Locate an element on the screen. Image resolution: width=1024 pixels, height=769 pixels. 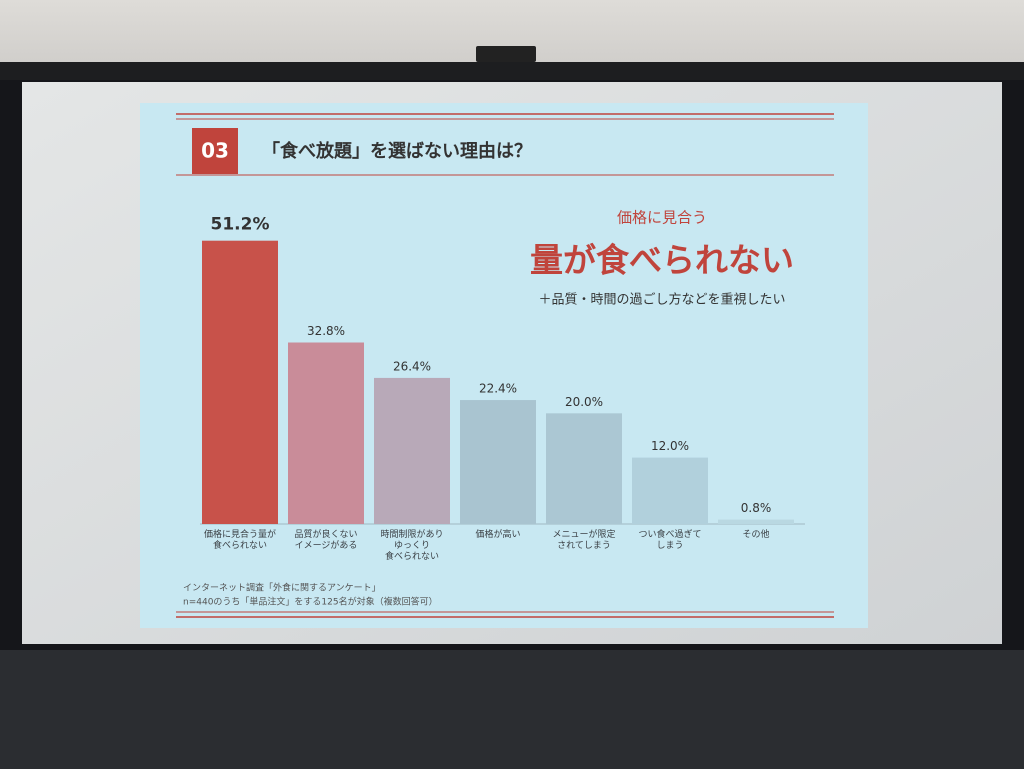
bracket is located at coordinates (506, 54).